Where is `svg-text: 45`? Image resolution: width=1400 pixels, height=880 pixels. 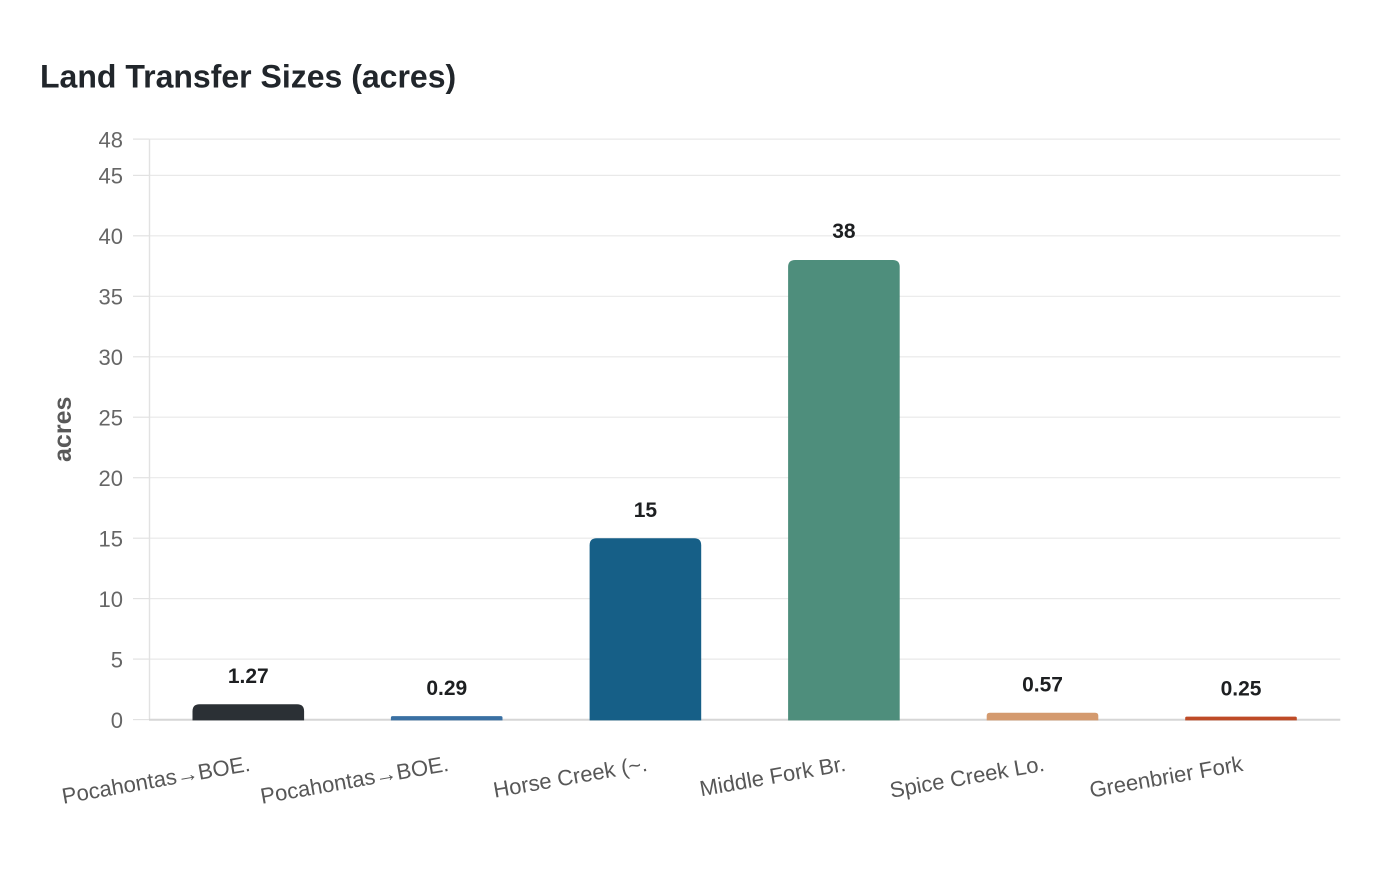 svg-text: 45 is located at coordinates (111, 176).